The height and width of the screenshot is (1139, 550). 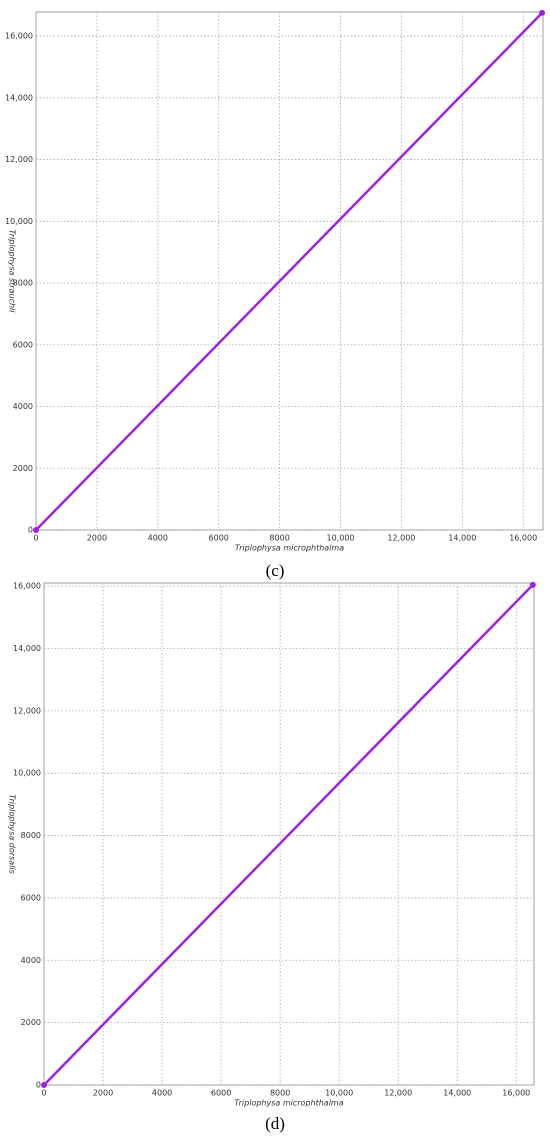 I want to click on y-axis-title: Triplophysa dorsalis, so click(x=12, y=833).